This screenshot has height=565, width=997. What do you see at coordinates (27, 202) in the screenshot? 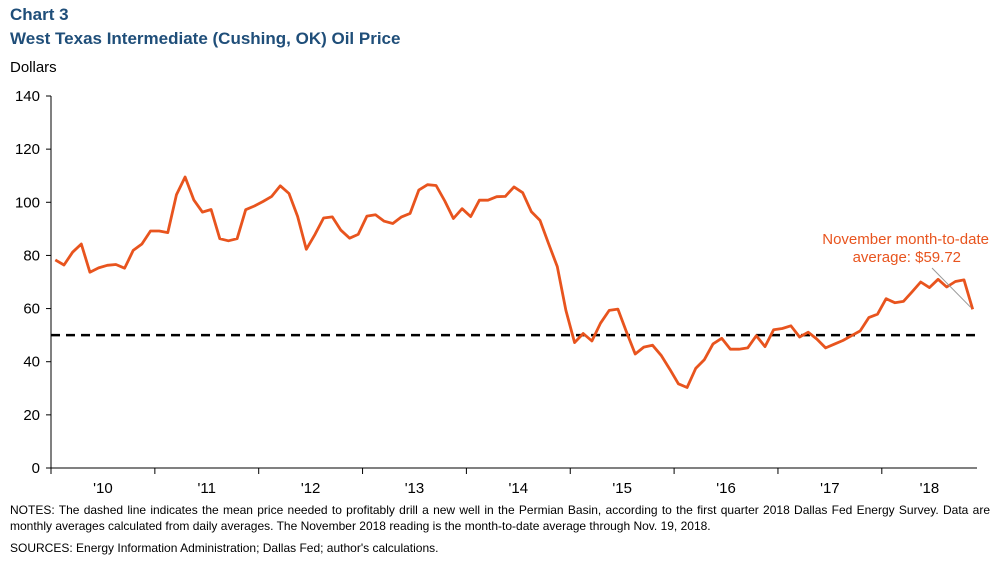
I see `y-tick-label: 100` at bounding box center [27, 202].